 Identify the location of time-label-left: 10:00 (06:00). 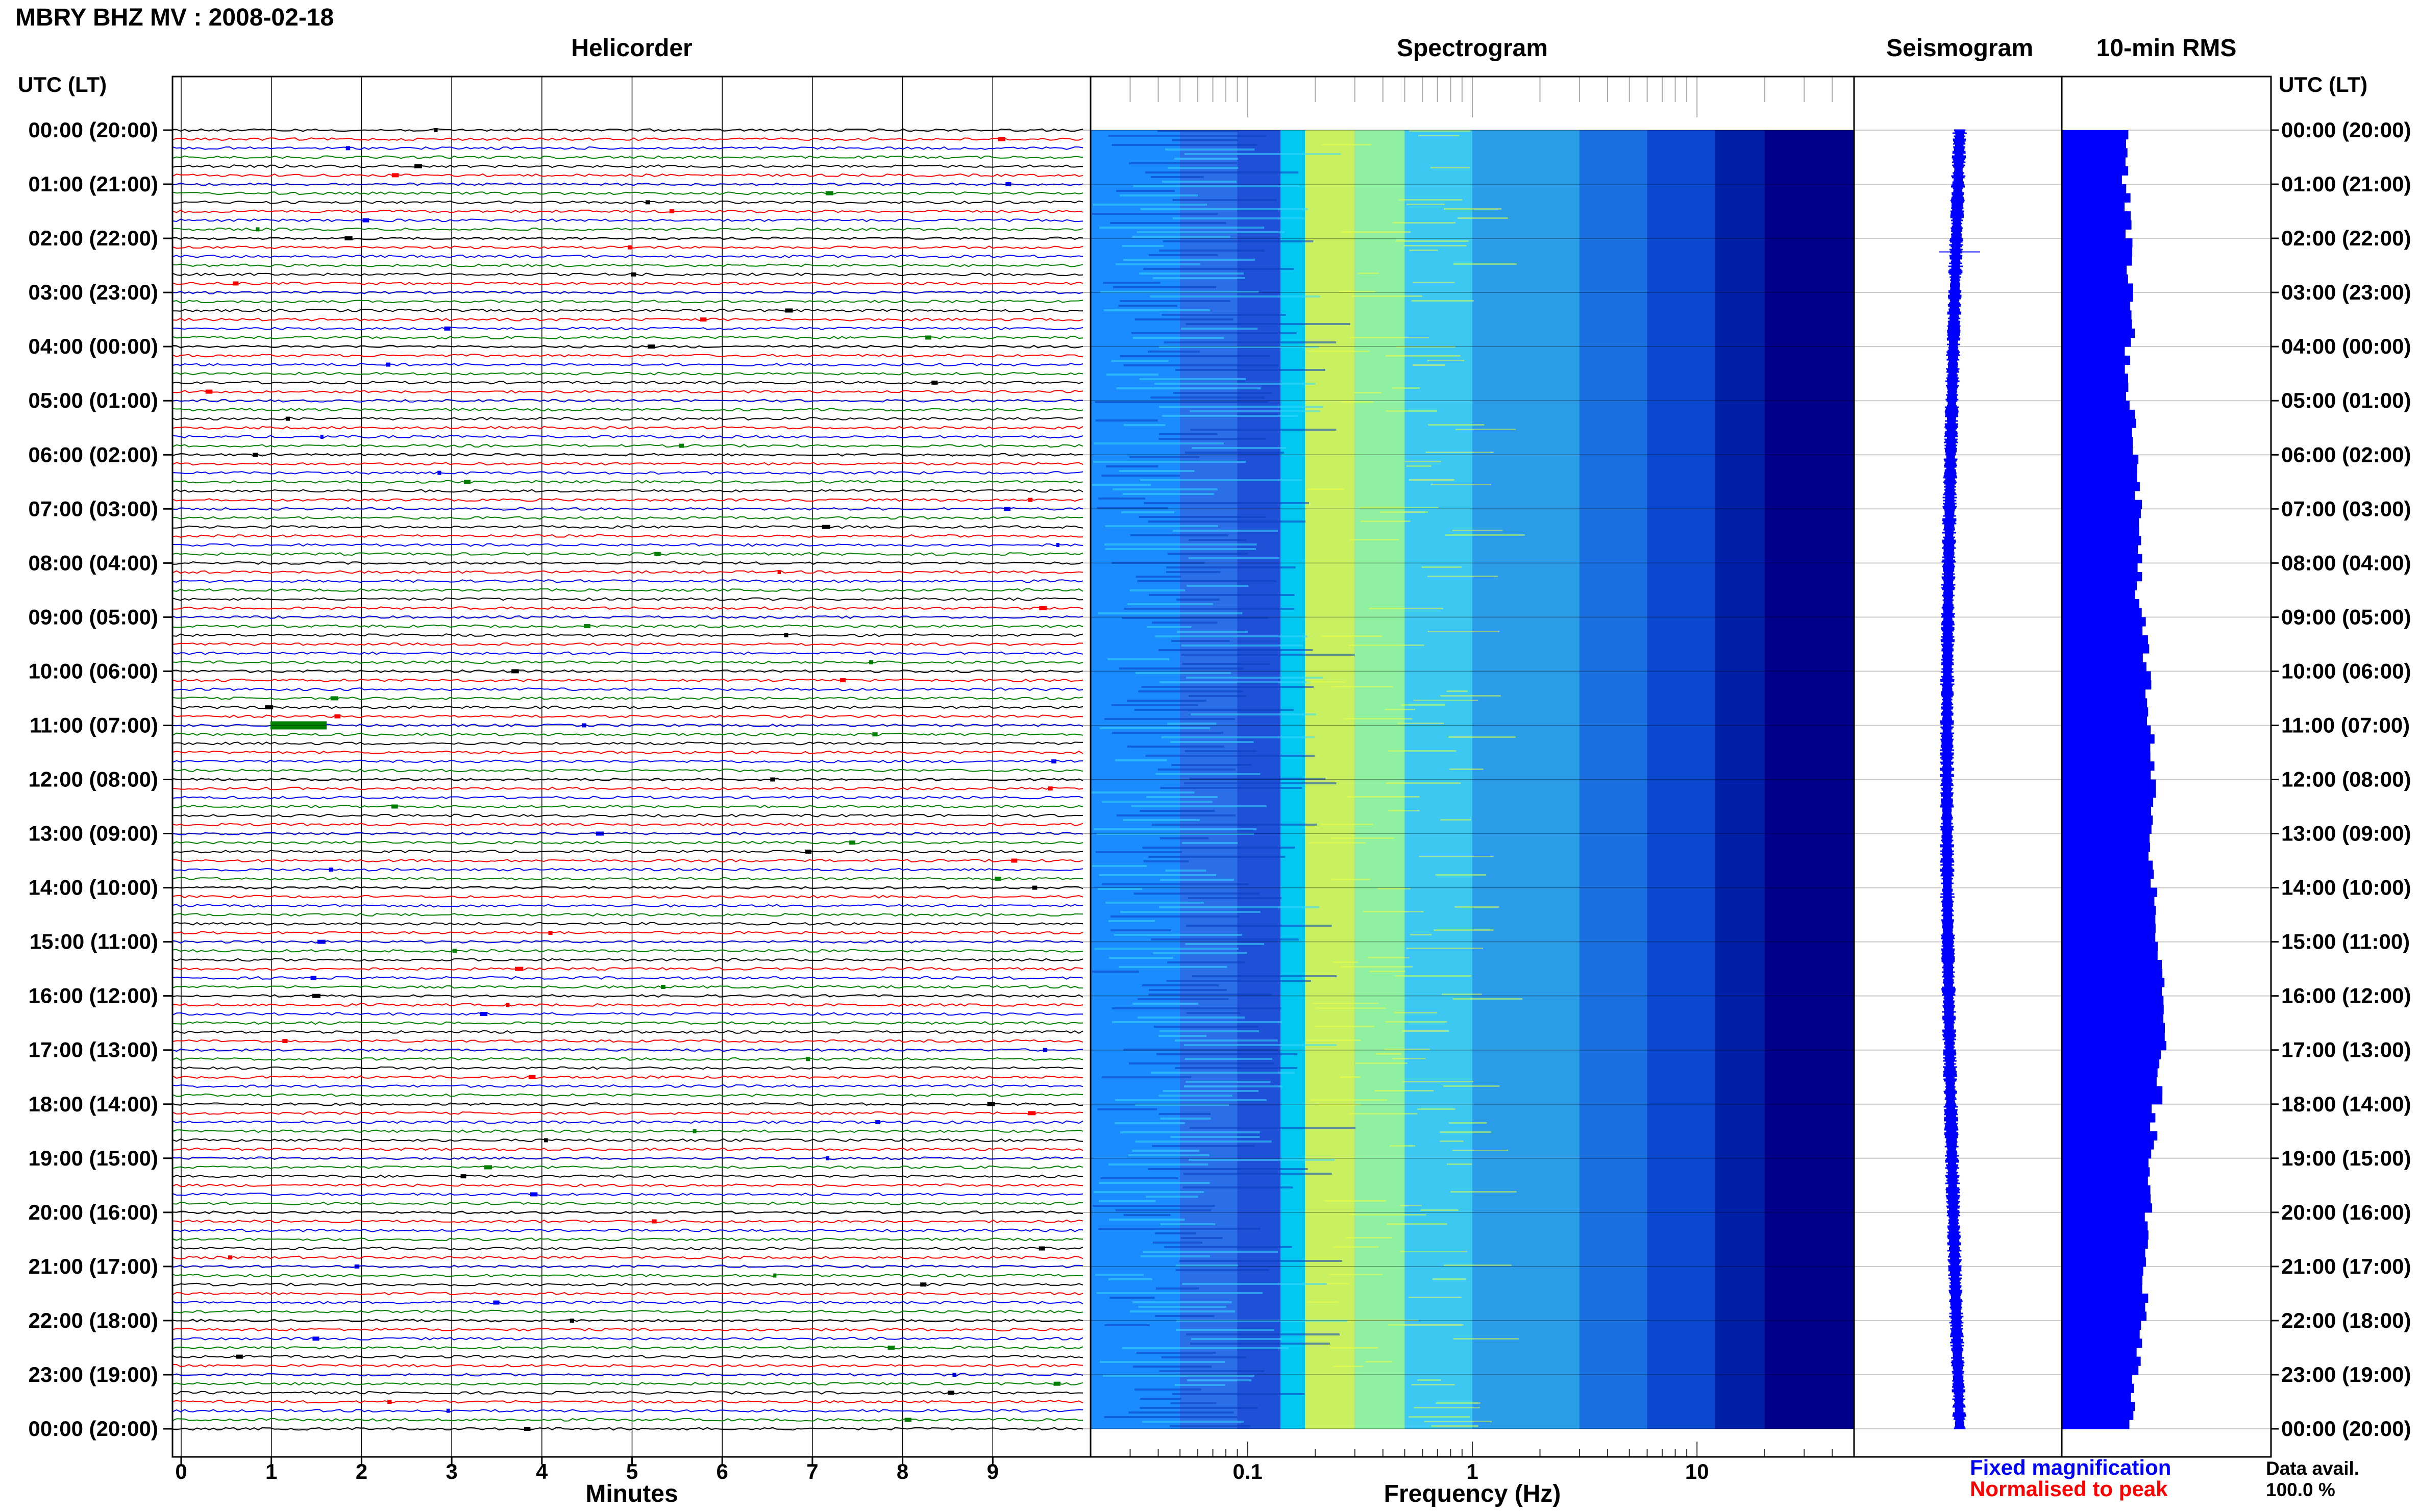
(93, 671).